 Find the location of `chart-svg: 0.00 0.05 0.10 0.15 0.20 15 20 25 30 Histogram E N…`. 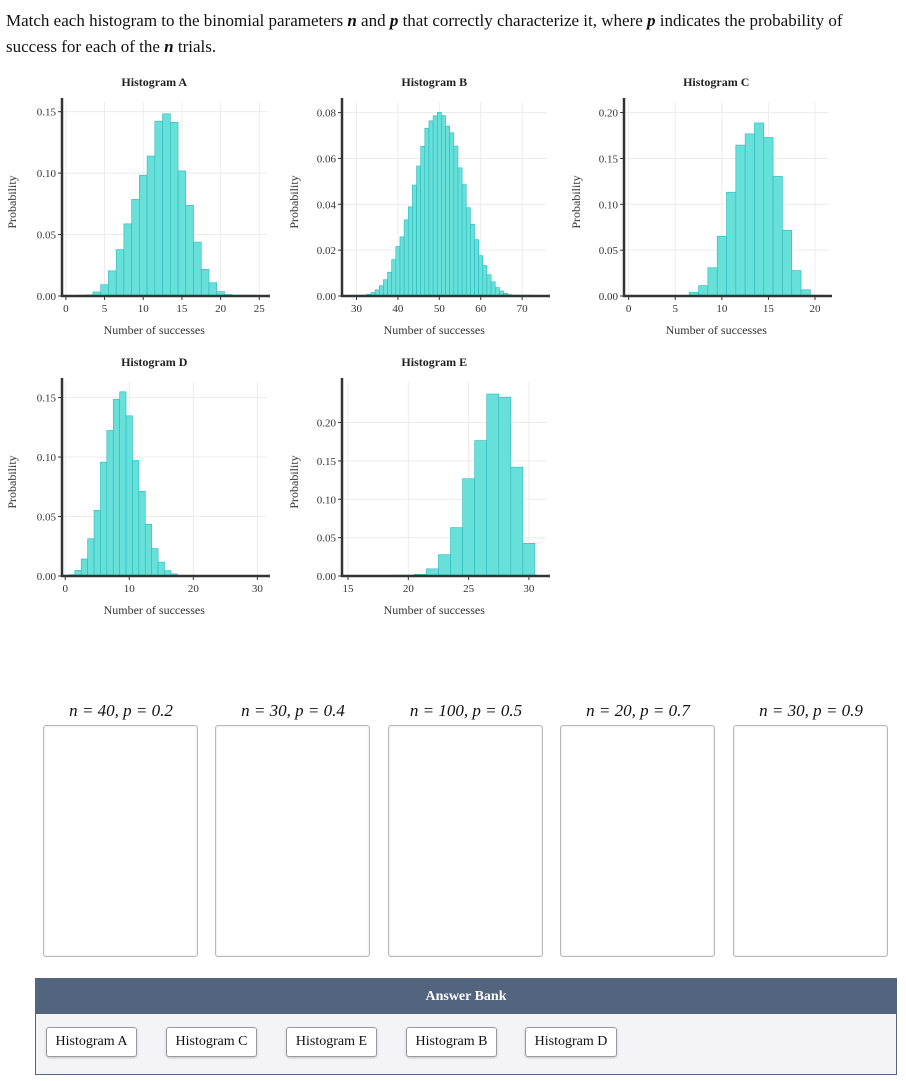

chart-svg: 0.00 0.05 0.10 0.15 0.20 15 20 25 30 Histogram E N… is located at coordinates (418, 486).